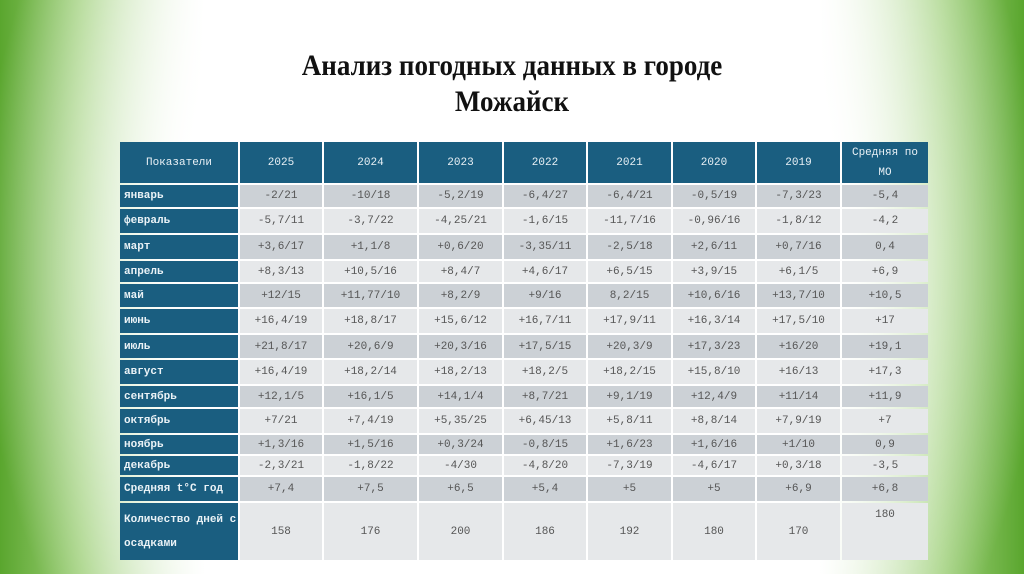 The width and height of the screenshot is (1024, 574). I want to click on table-cell: -6,4/21, so click(629, 196).